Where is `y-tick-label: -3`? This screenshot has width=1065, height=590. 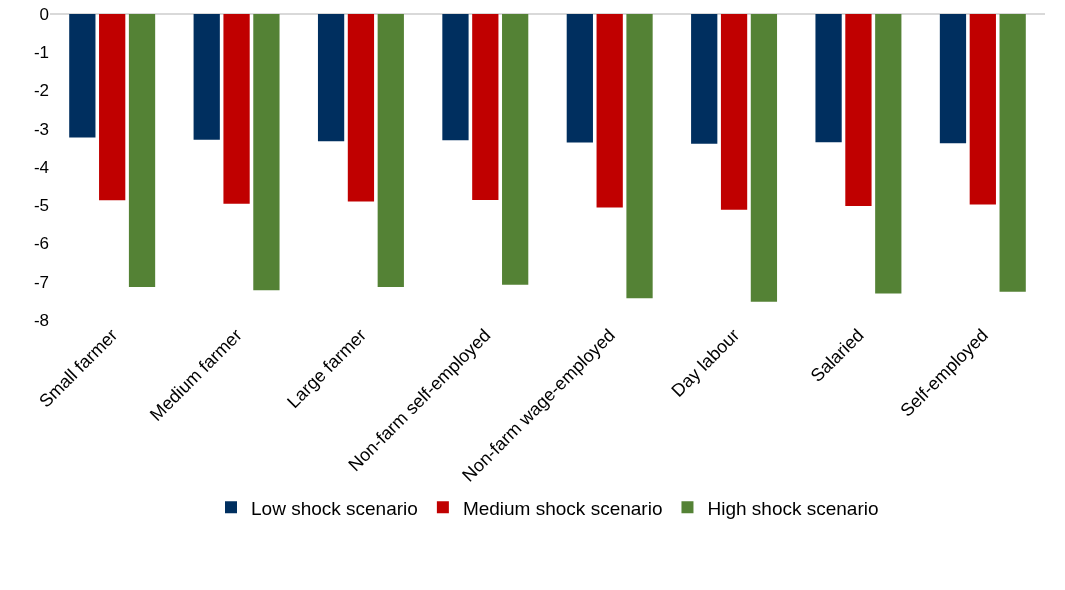
y-tick-label: -3 is located at coordinates (41, 129).